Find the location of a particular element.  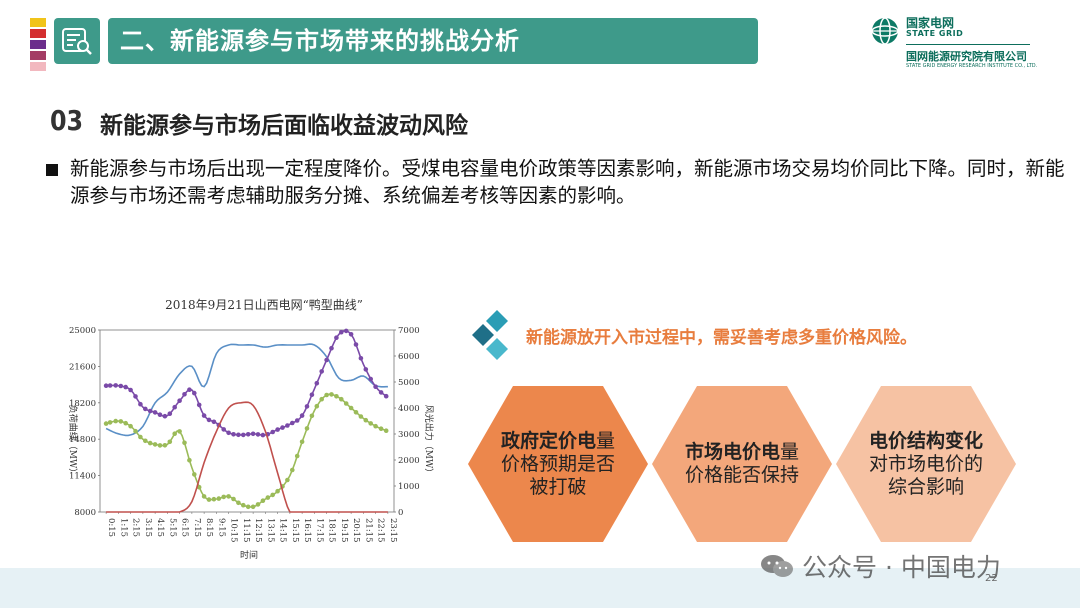

chart-ylabel-left: 负荷曲线（MW） is located at coordinates (73, 441).